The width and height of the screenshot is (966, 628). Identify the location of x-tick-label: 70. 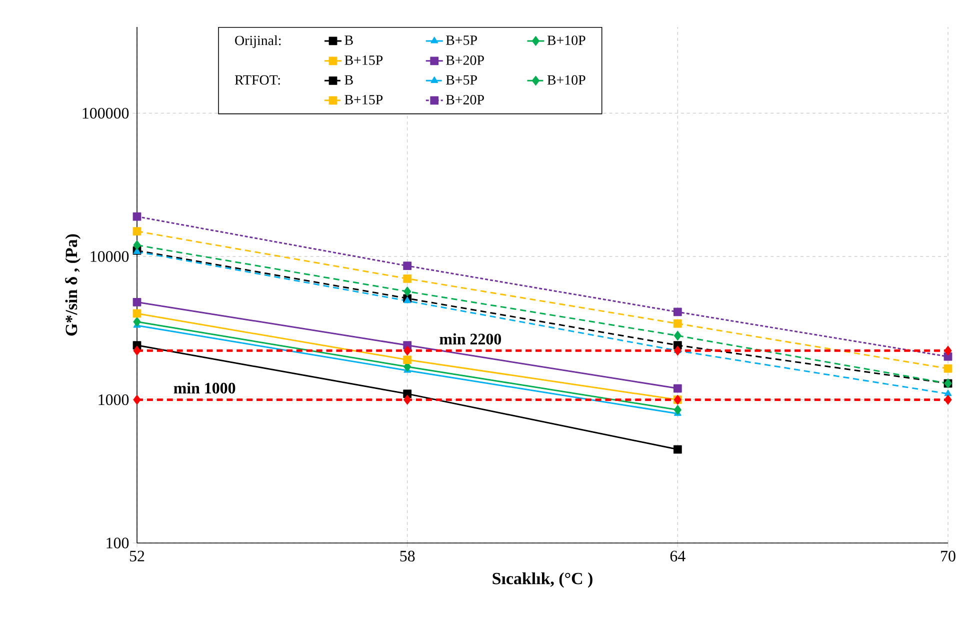
(948, 556).